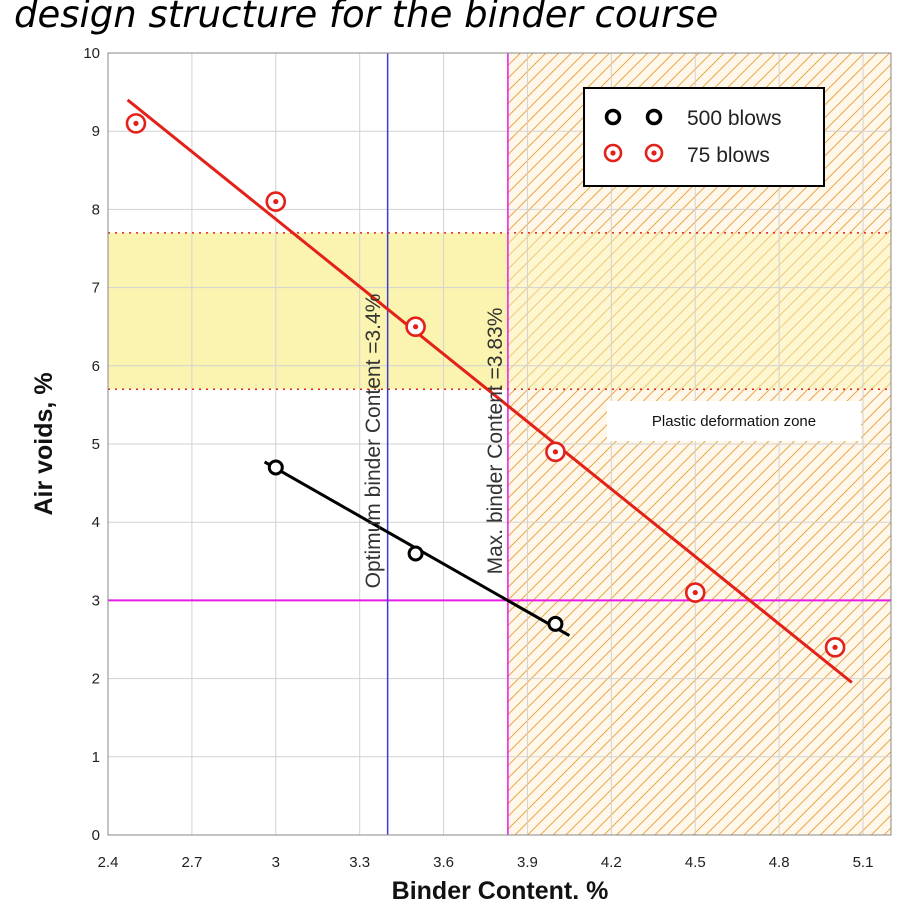  I want to click on x-tick-label: 5.1, so click(863, 862).